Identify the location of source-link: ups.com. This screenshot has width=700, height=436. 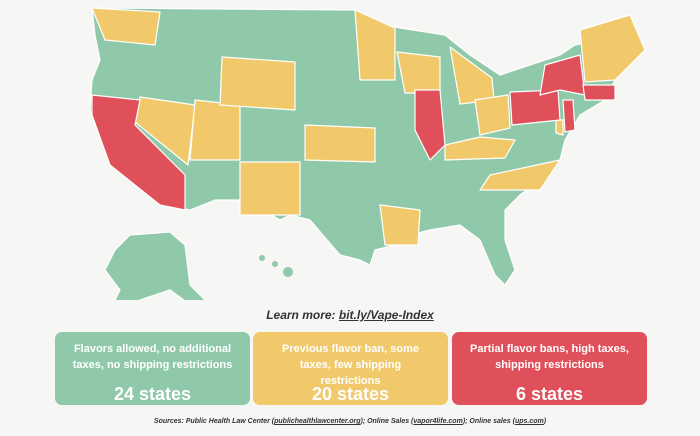
(529, 421).